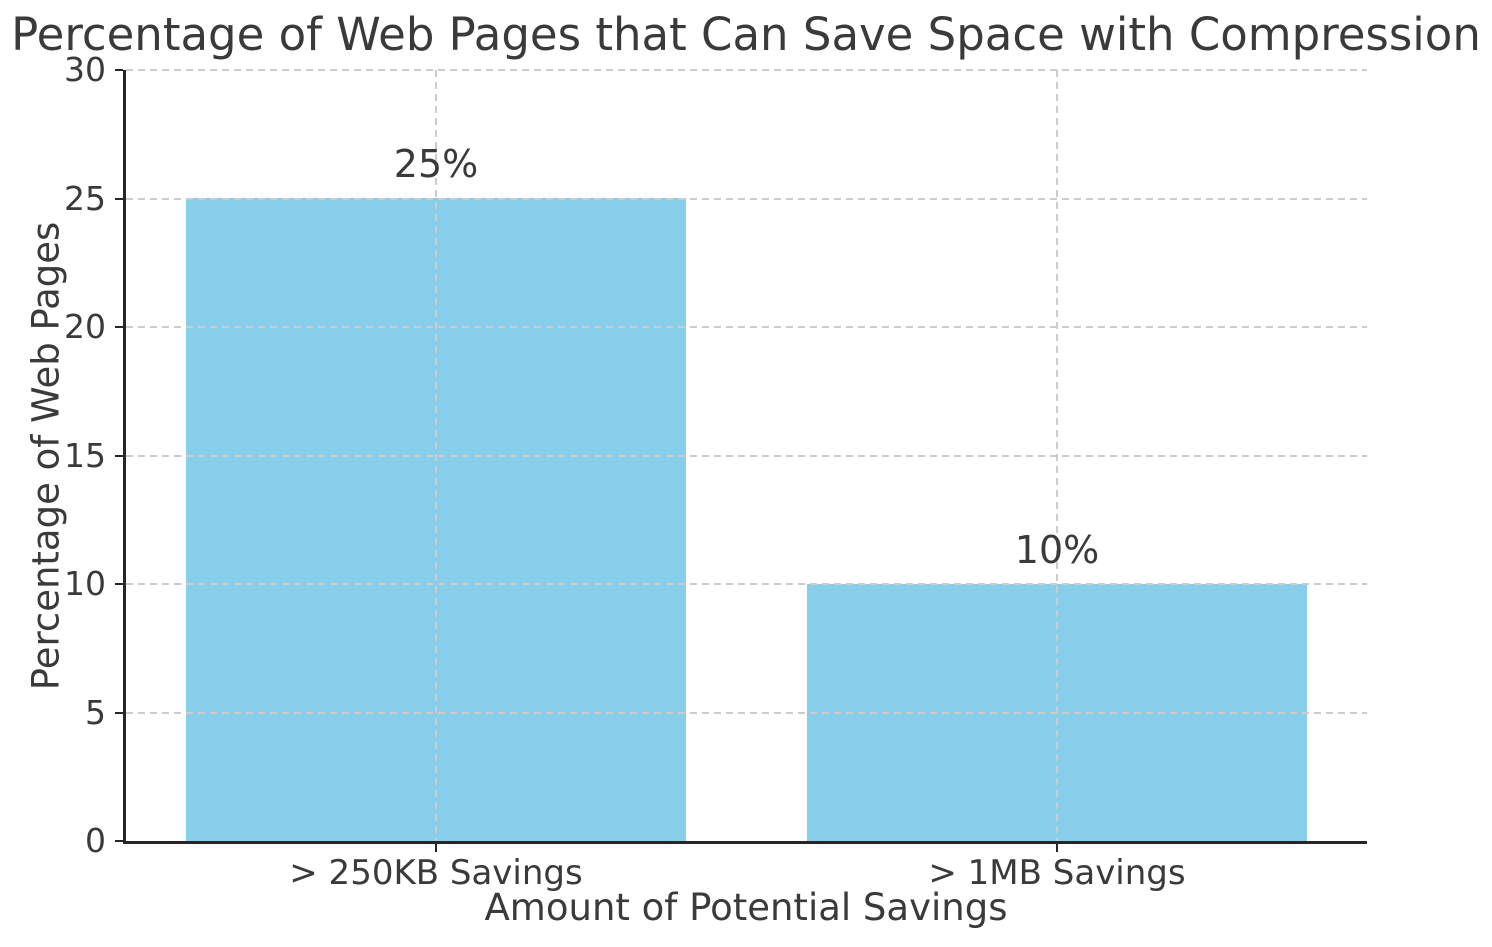  What do you see at coordinates (85, 455) in the screenshot?
I see `ytick-label-15: 15` at bounding box center [85, 455].